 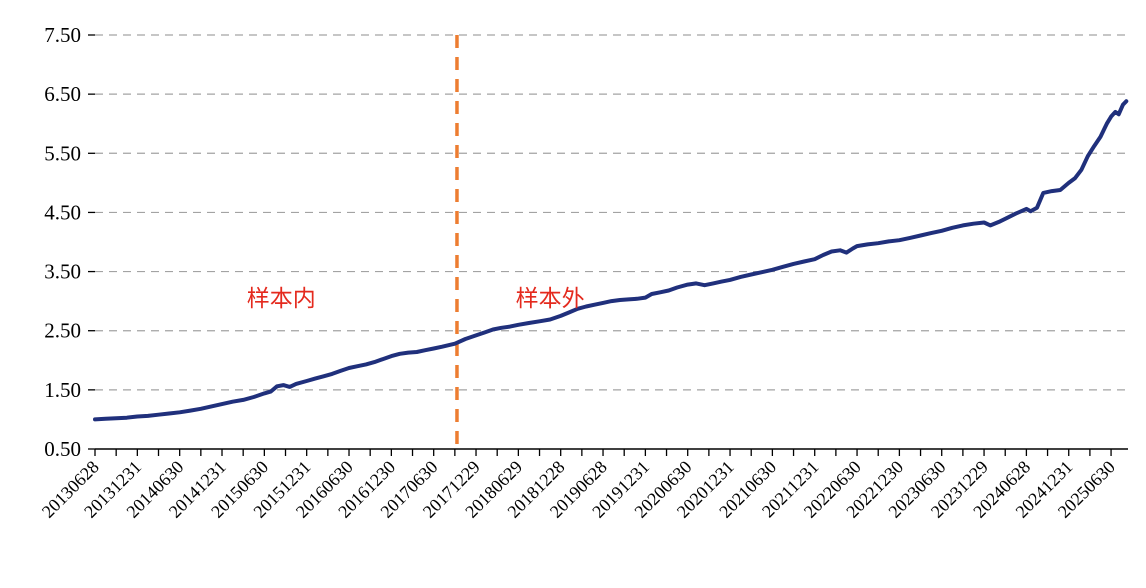 I want to click on out-of-sample-label: 样本外, so click(x=550, y=298).